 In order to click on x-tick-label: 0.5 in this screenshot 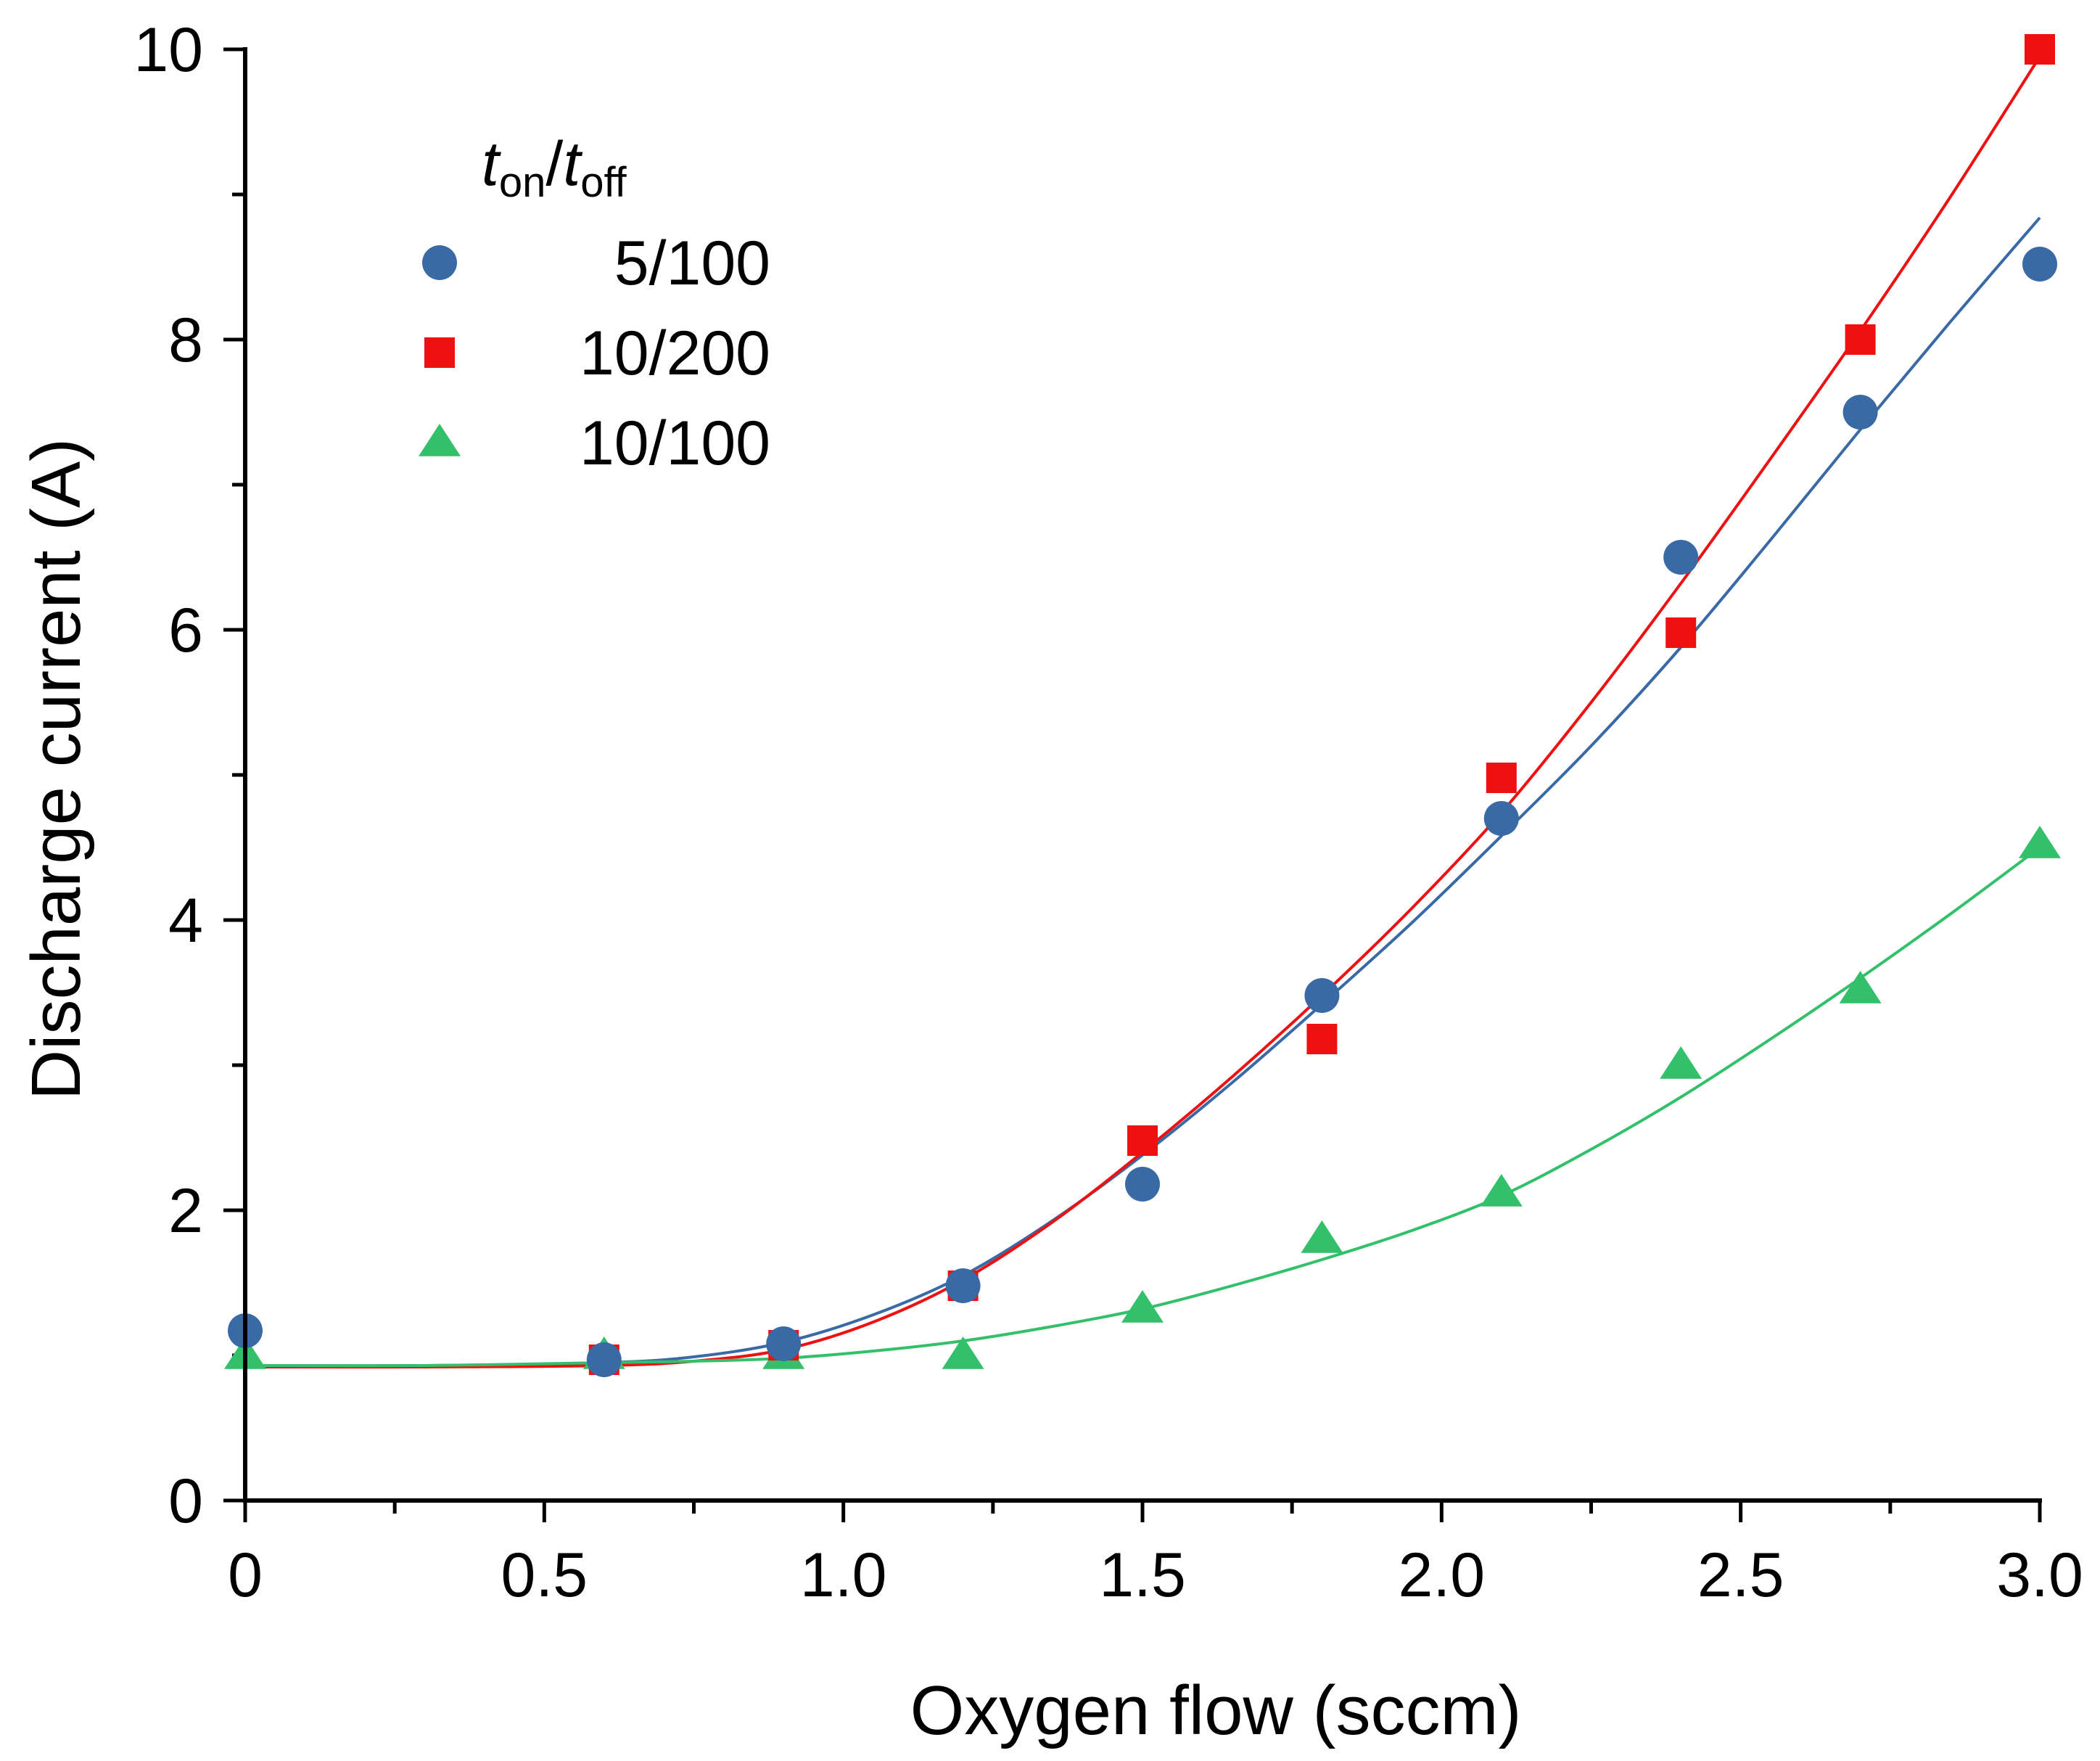, I will do `click(544, 1575)`.